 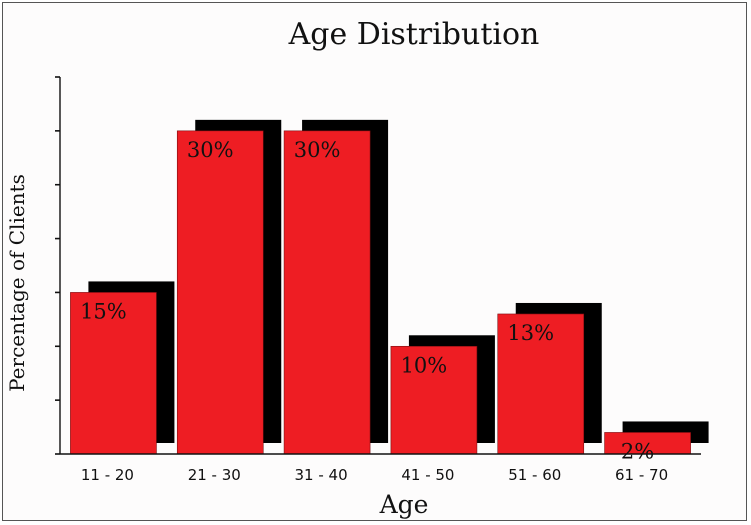 I want to click on x-tick-label: 61 - 70, so click(x=641, y=475).